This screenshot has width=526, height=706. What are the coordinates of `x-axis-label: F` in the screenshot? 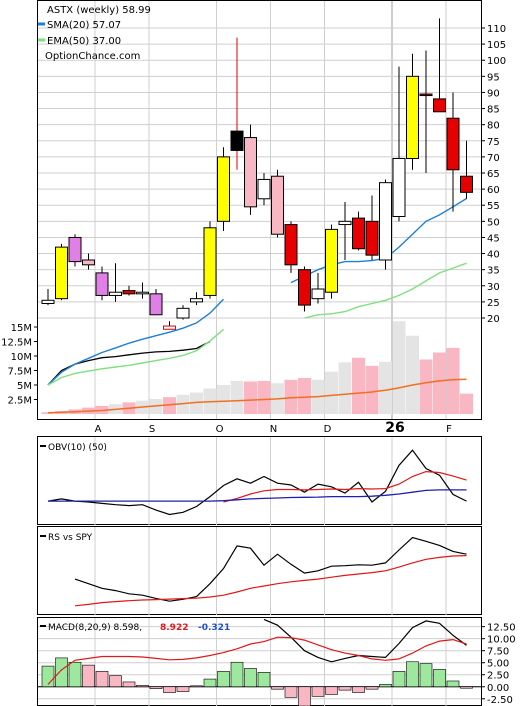 It's located at (449, 429).